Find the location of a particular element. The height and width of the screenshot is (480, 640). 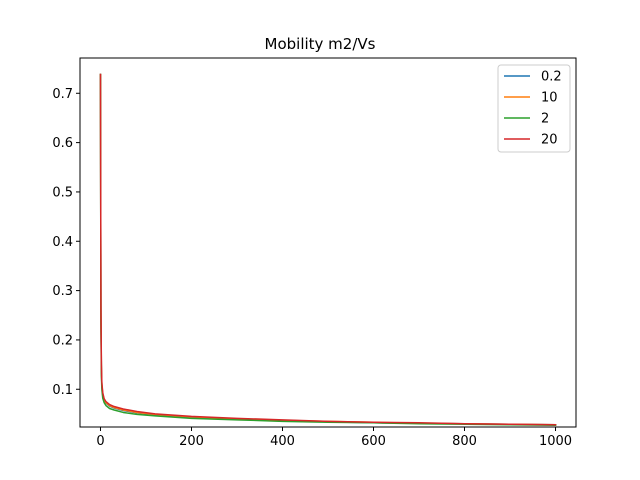

y-tick-label-0: 0.1 is located at coordinates (62, 390).